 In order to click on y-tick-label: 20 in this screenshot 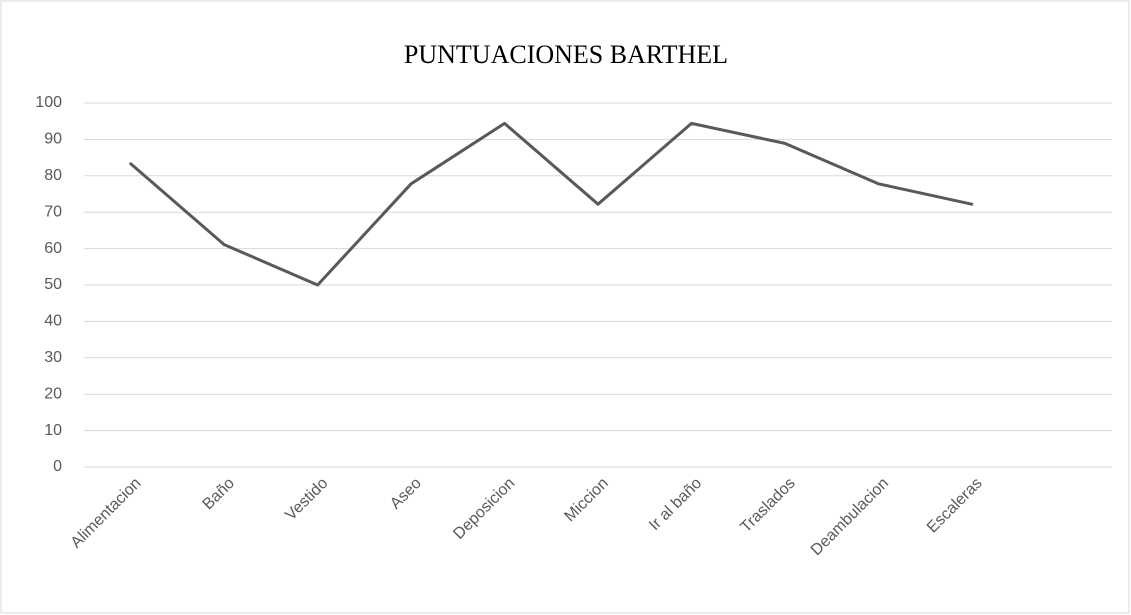, I will do `click(53, 393)`.